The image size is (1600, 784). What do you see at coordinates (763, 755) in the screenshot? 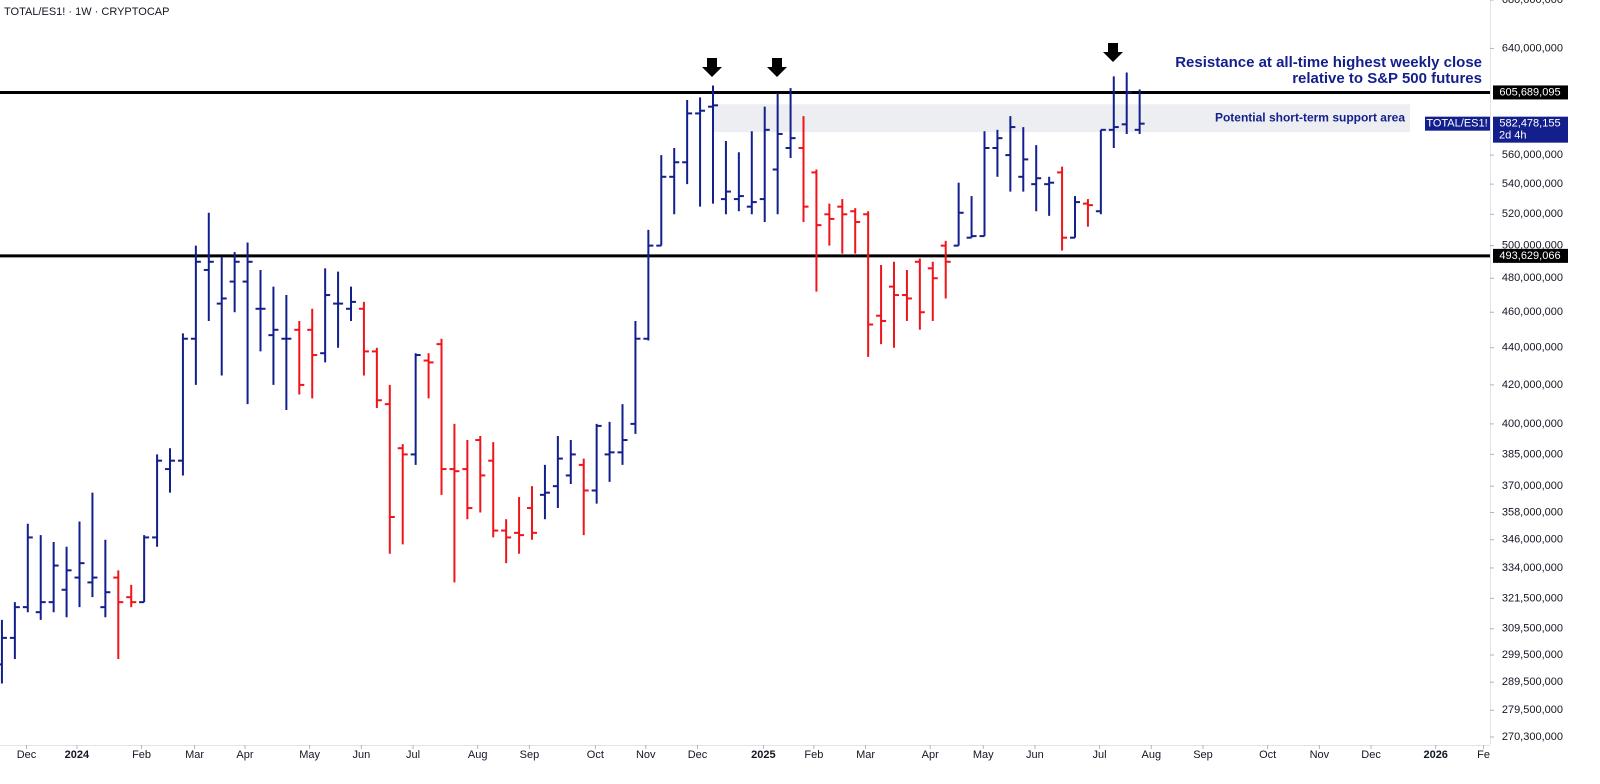
I see `x-tick-label: 2025` at bounding box center [763, 755].